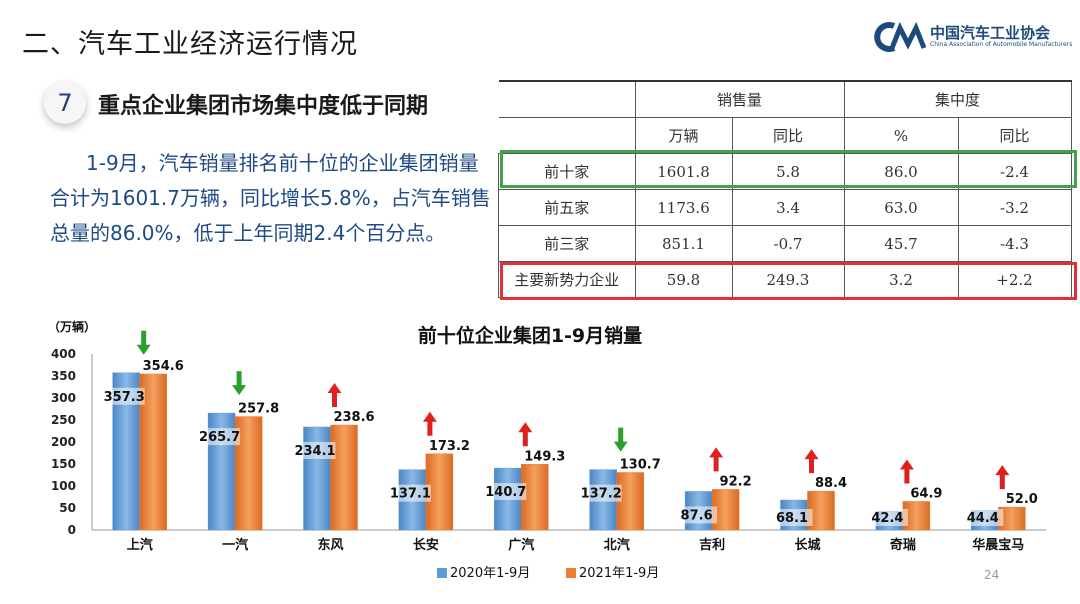 The width and height of the screenshot is (1080, 604). What do you see at coordinates (903, 545) in the screenshot?
I see `x-tick-label: 奇瑞` at bounding box center [903, 545].